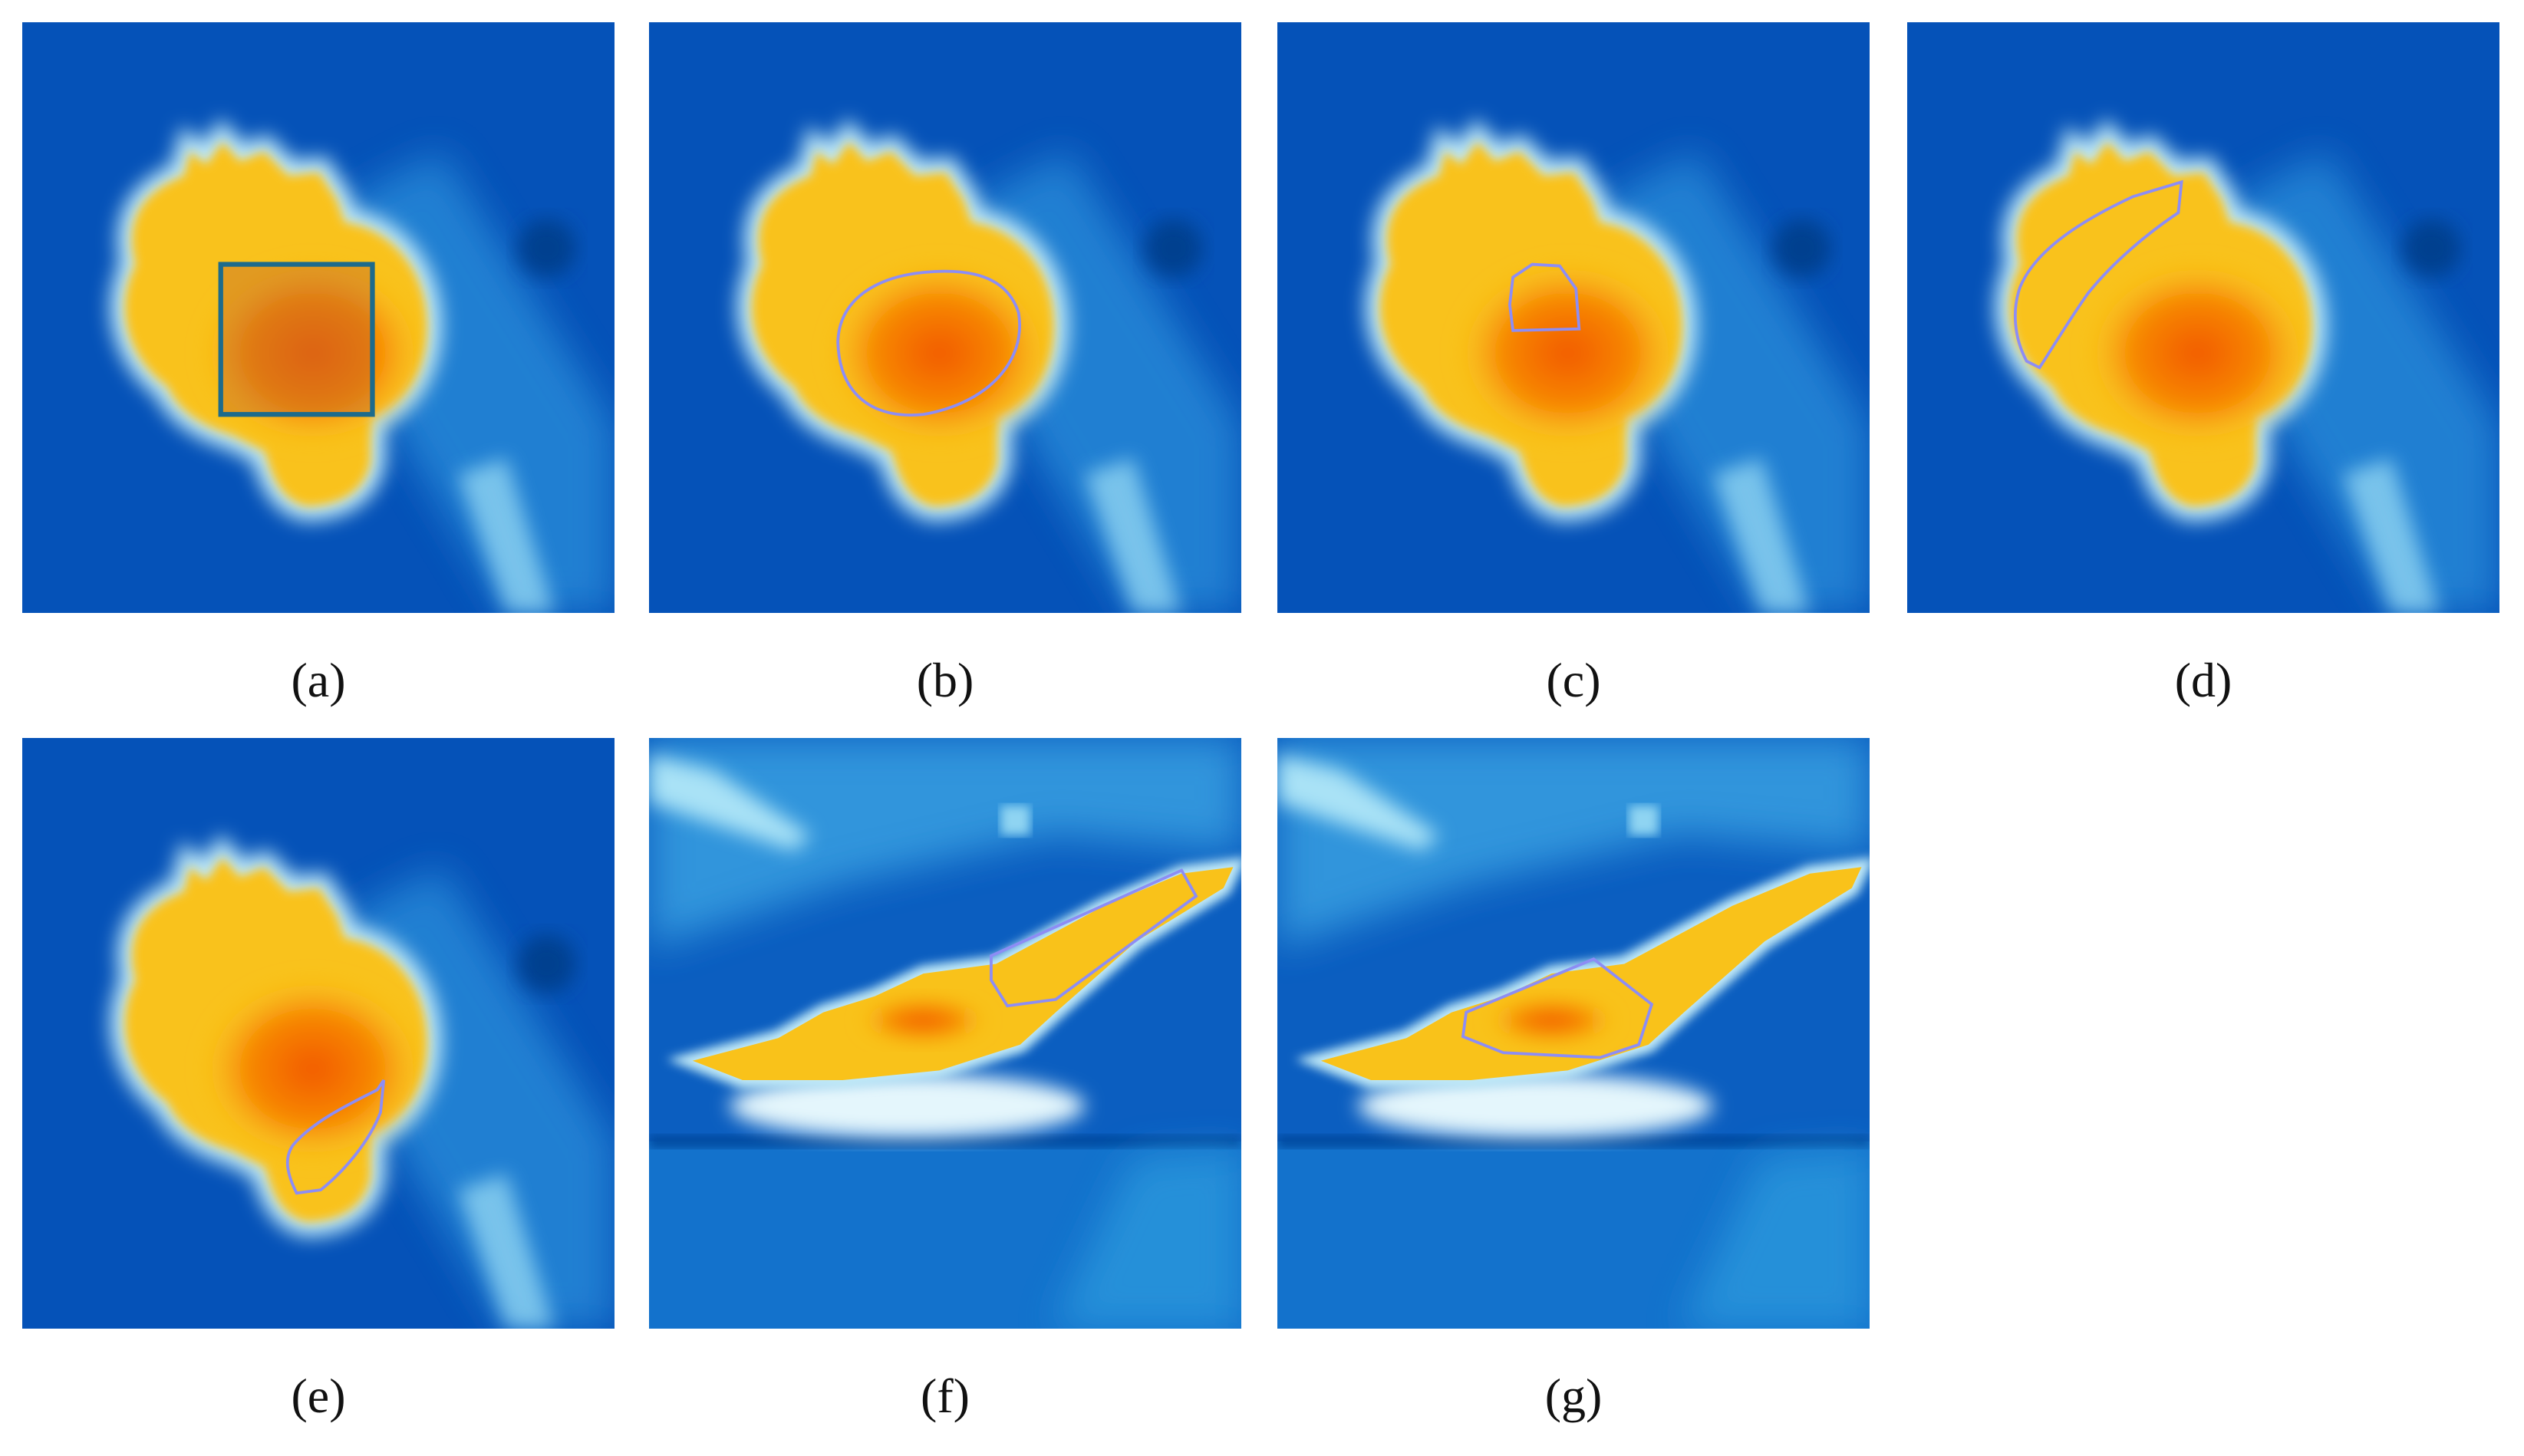 This screenshot has width=2524, height=1456. Describe the element at coordinates (1573, 680) in the screenshot. I see `panel-label: (c)` at that location.